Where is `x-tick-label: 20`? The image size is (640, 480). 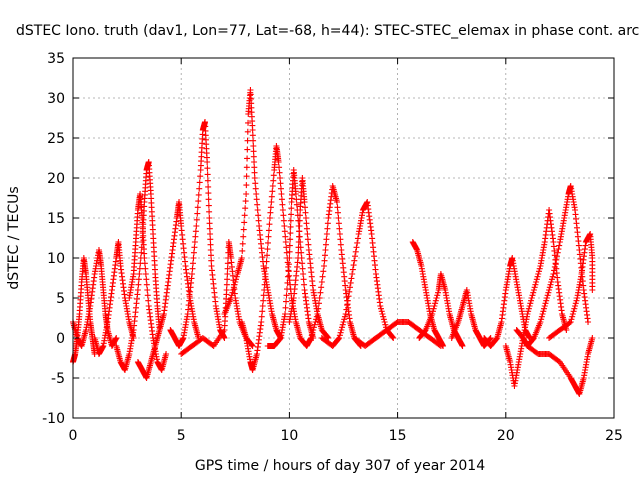 x-tick-label: 20 is located at coordinates (506, 436).